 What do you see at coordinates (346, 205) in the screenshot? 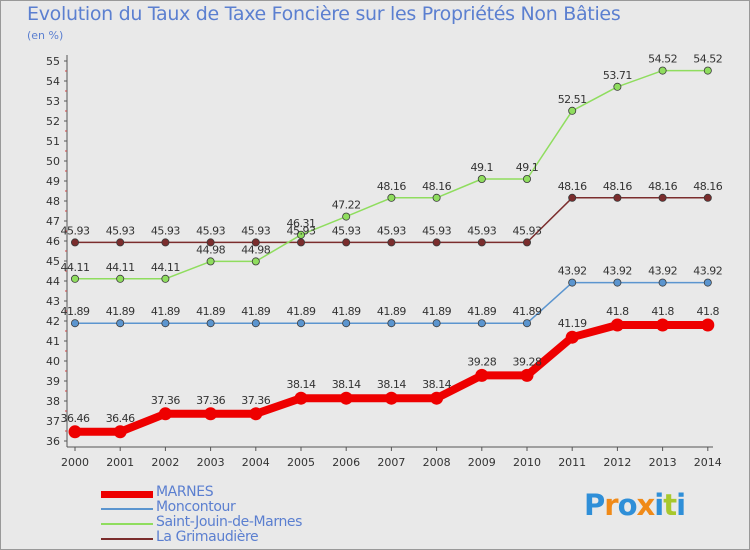
I see `data-label-saint-jouin-de-marnes: 47.22` at bounding box center [346, 205].